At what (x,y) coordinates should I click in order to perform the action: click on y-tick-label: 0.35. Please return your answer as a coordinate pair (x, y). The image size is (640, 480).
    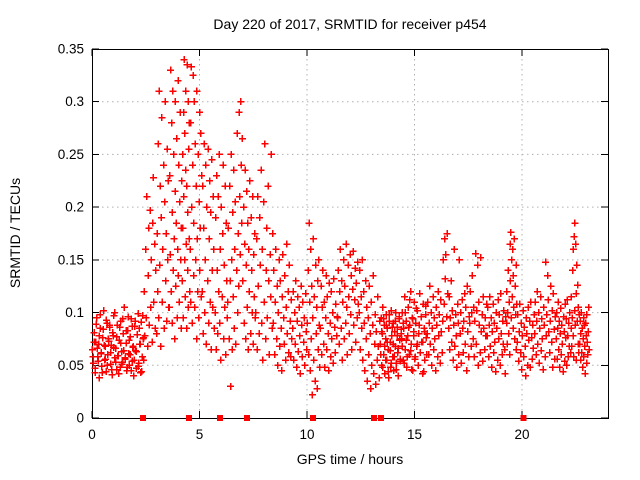
    Looking at the image, I should click on (71, 49).